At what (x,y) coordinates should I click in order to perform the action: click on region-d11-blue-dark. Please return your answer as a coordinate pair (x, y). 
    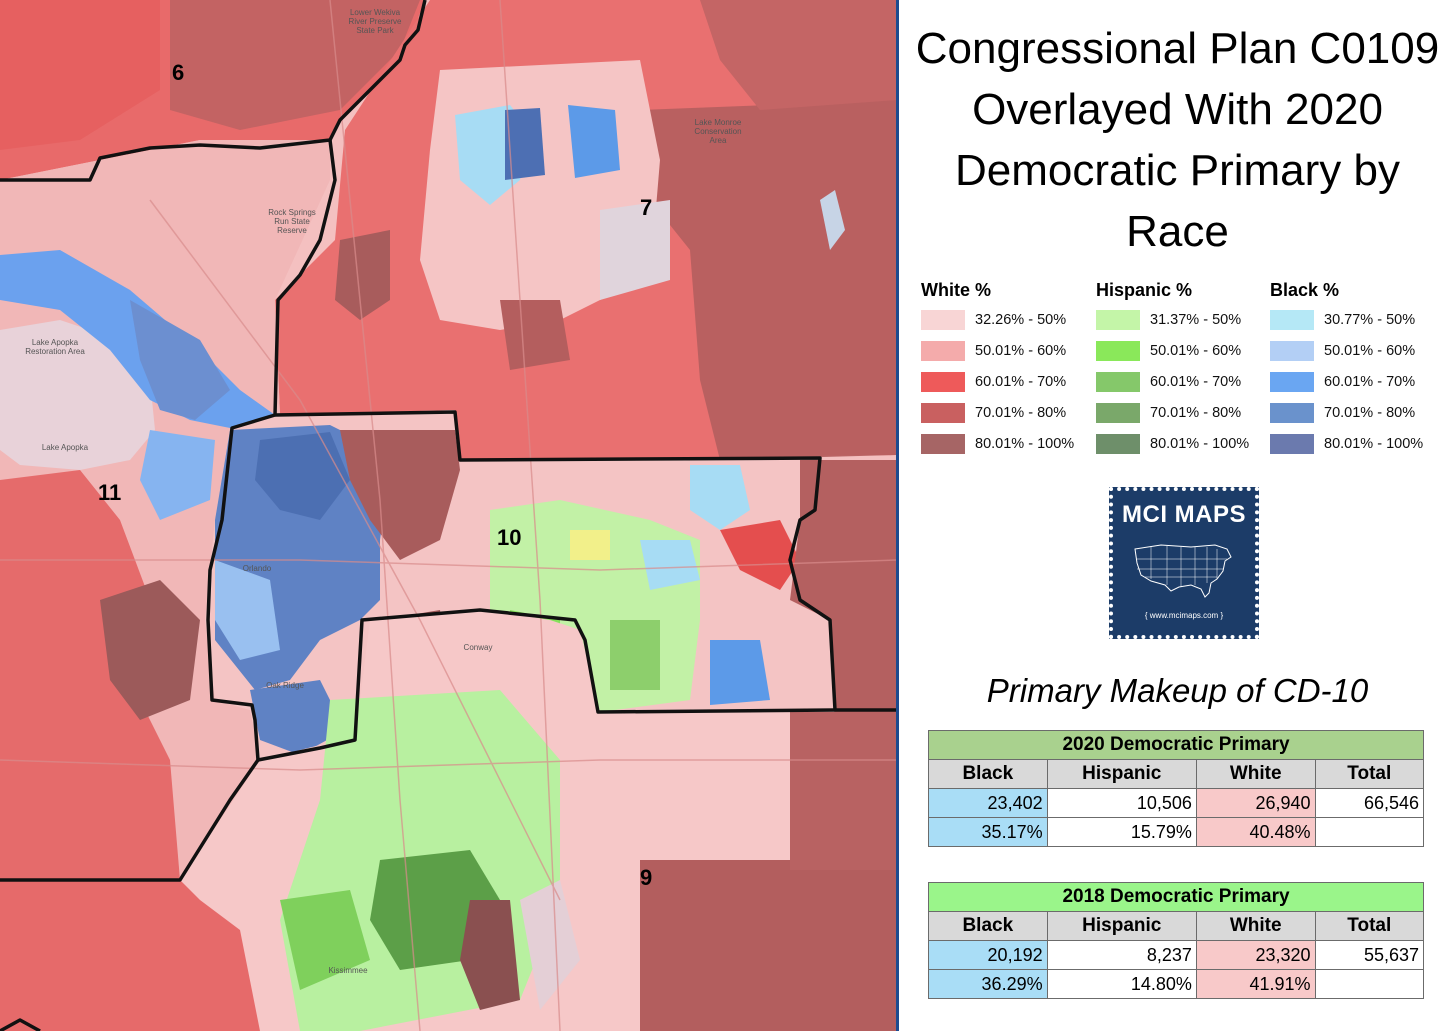
    Looking at the image, I should click on (180, 360).